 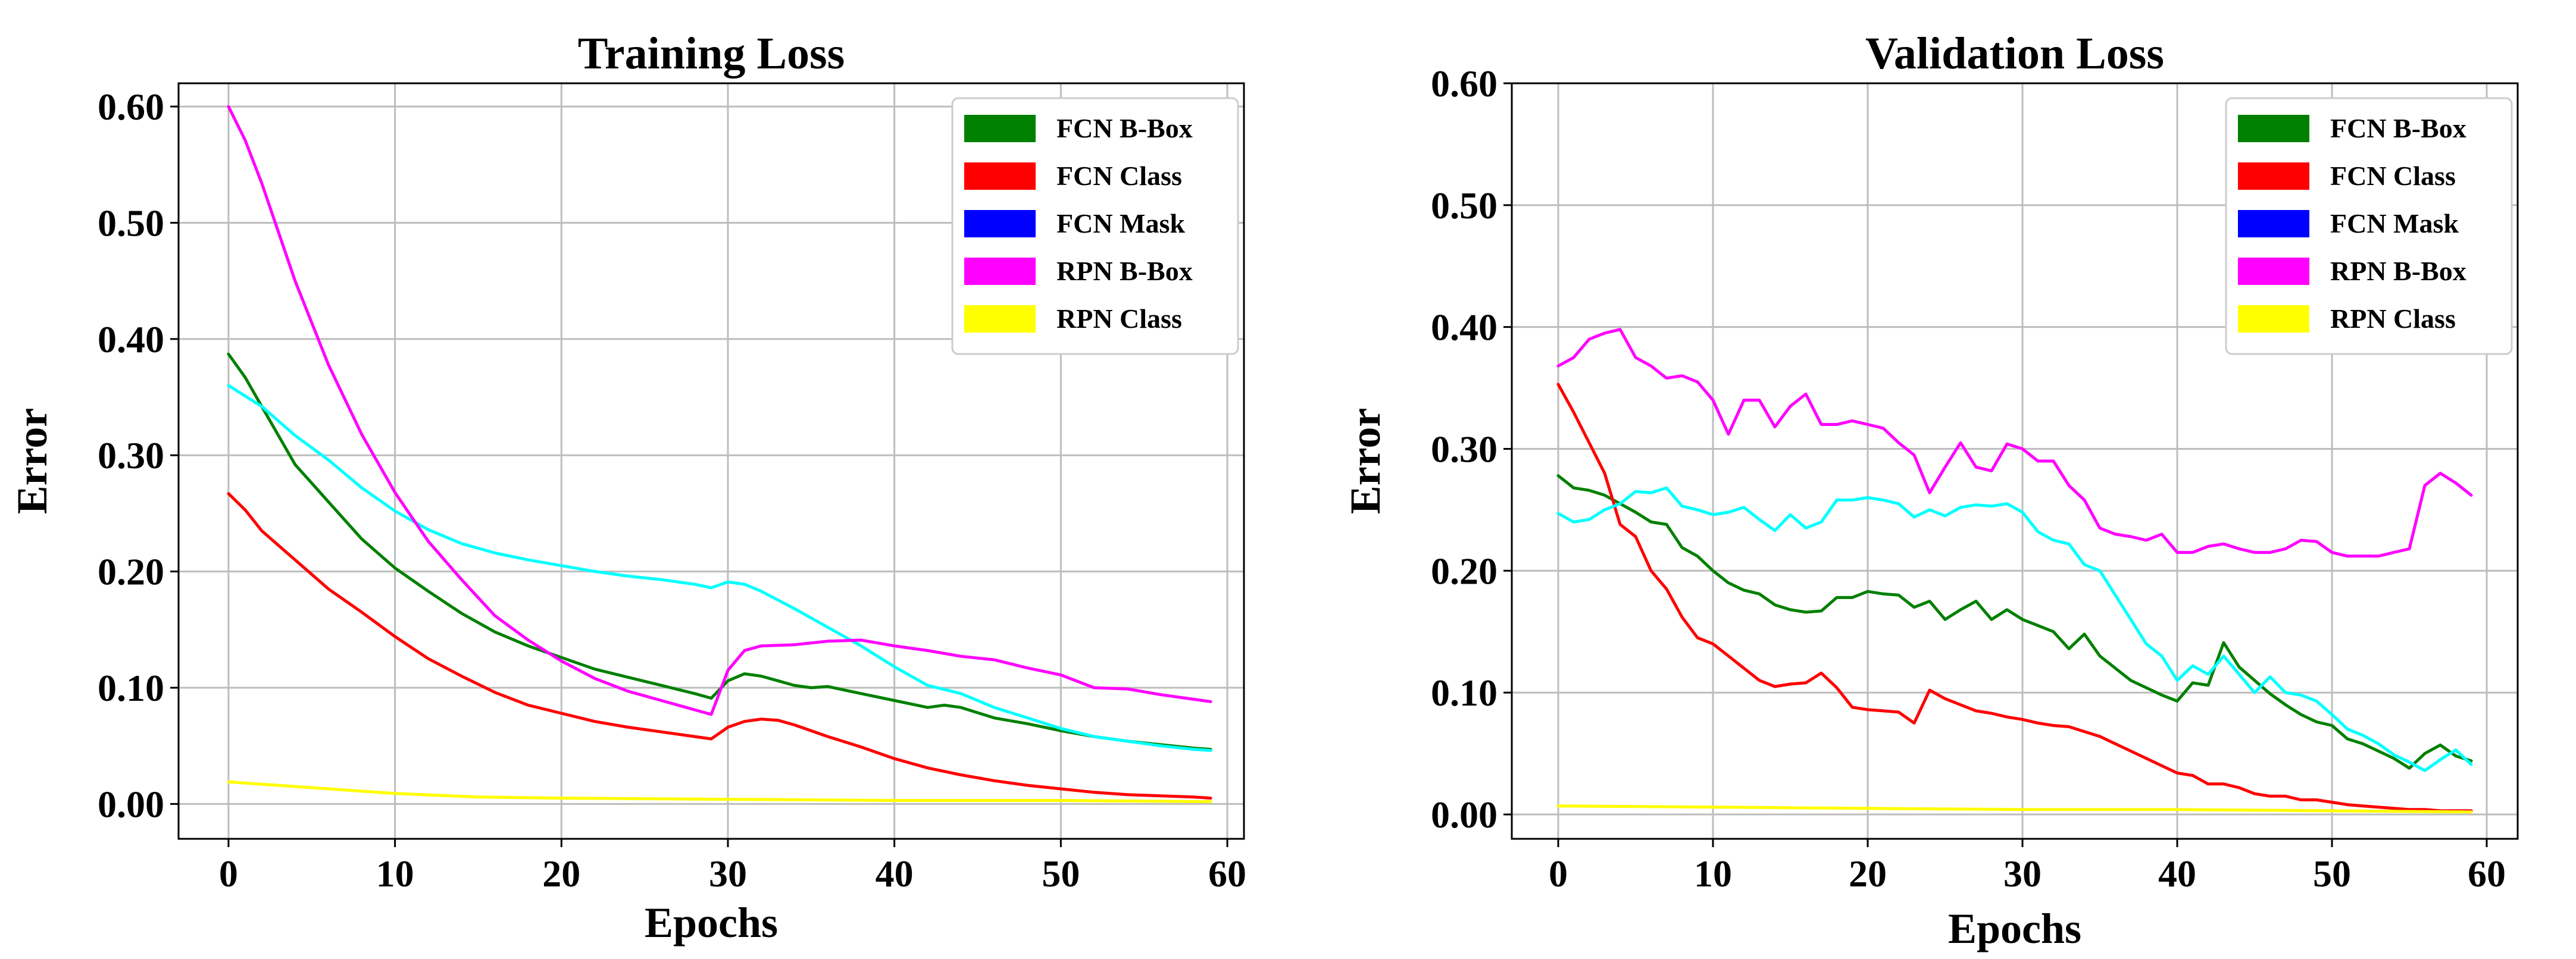 What do you see at coordinates (395, 874) in the screenshot?
I see `chart1-xtick-label: 10` at bounding box center [395, 874].